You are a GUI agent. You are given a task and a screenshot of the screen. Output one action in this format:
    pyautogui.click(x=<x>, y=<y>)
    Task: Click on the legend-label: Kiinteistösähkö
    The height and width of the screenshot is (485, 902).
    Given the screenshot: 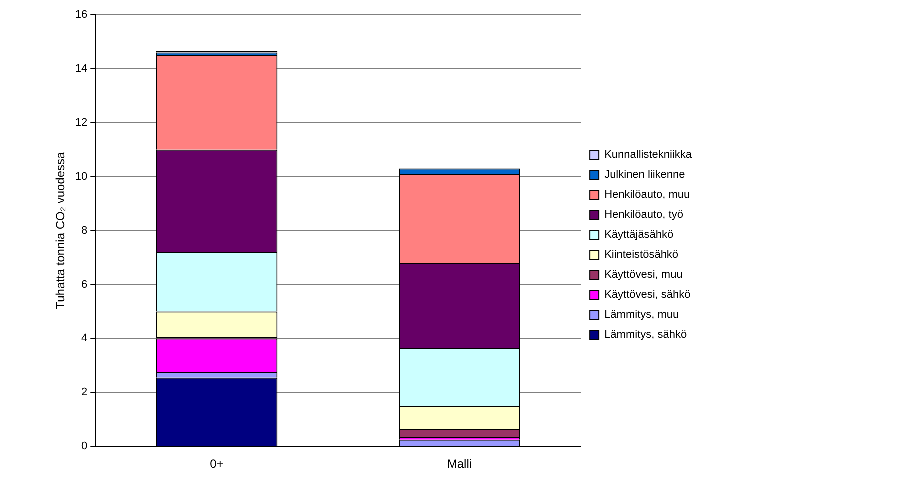 What is the action you would take?
    pyautogui.click(x=641, y=255)
    